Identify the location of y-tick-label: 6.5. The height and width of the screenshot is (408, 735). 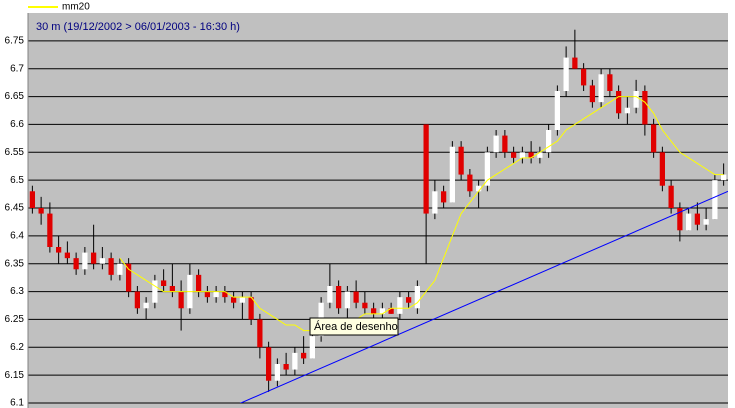
(17, 180).